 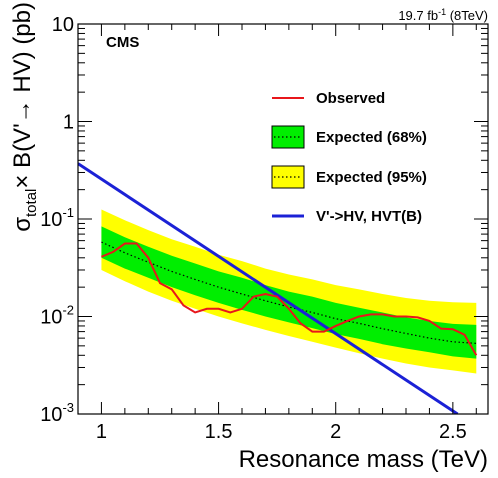 I want to click on luminosity-label: 19.7 fb-1 (8TeV), so click(x=443, y=15).